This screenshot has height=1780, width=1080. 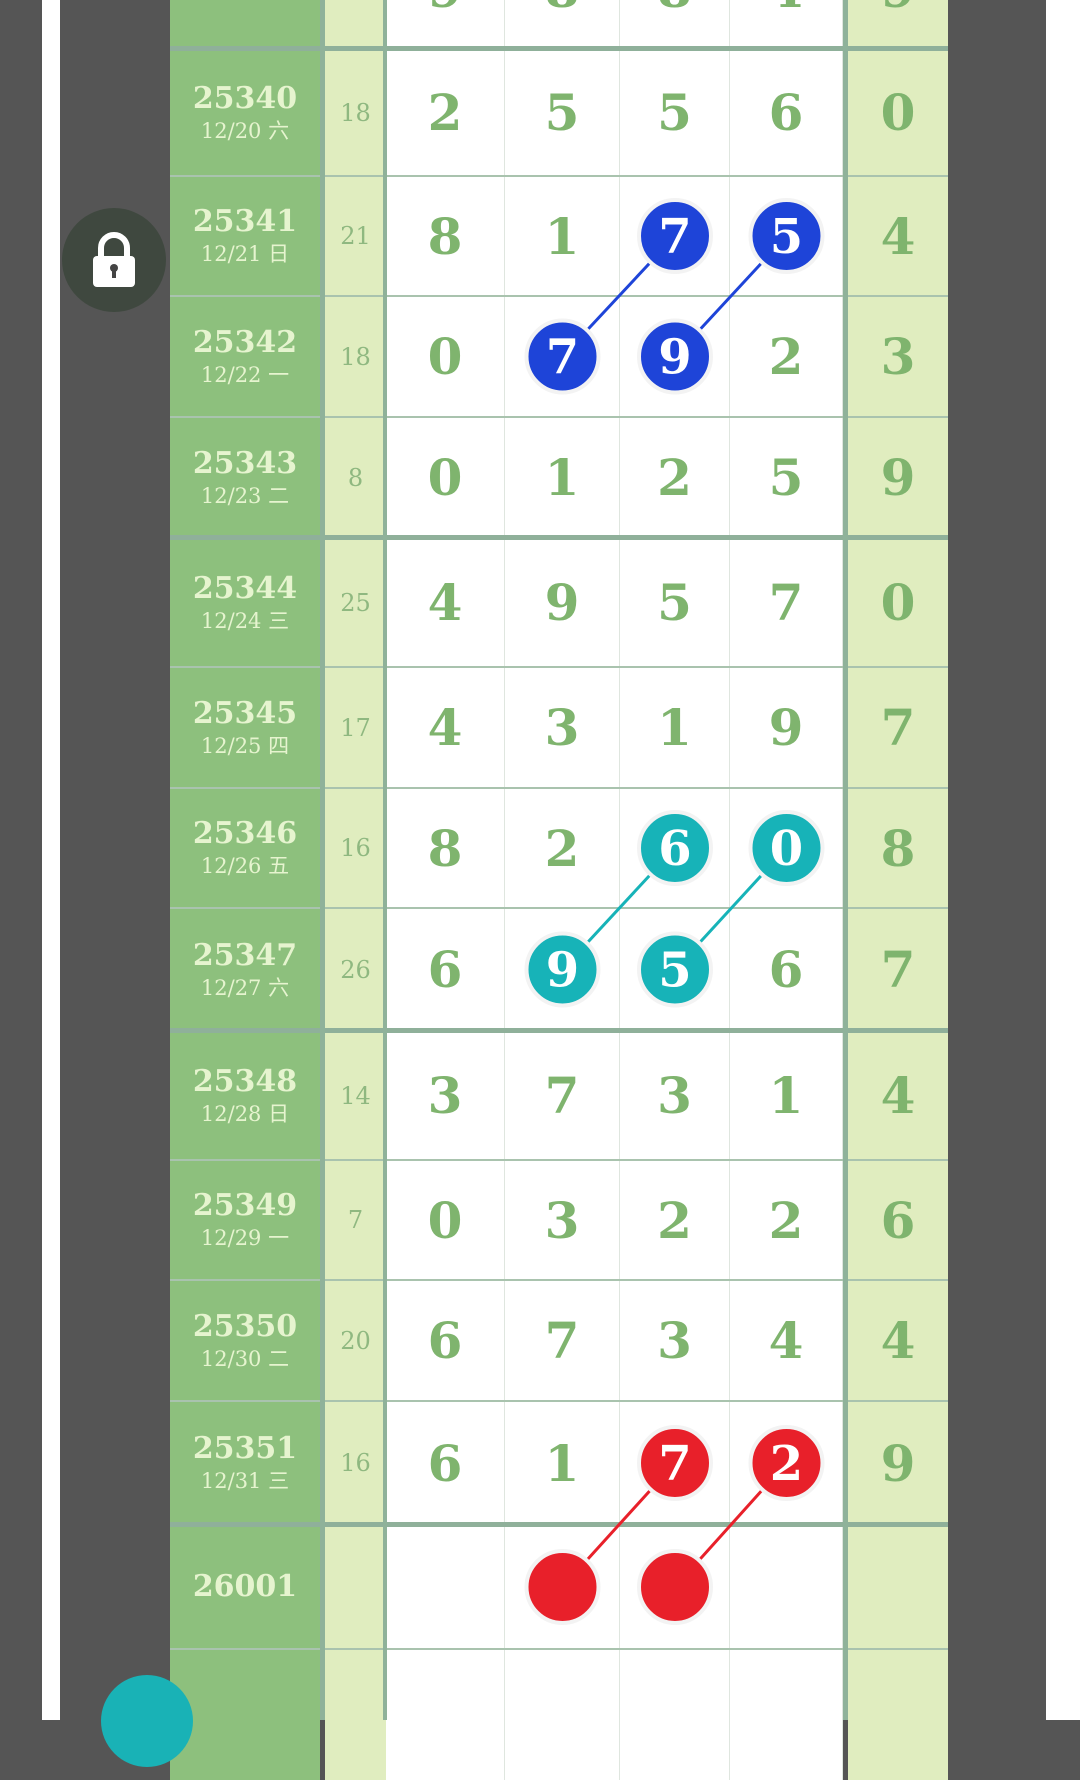 What do you see at coordinates (245, 1448) in the screenshot?
I see `issue-number: 25351` at bounding box center [245, 1448].